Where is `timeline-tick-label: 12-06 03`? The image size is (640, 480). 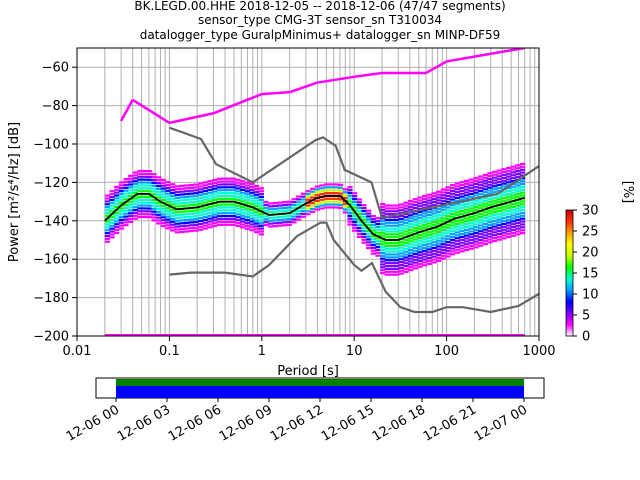 timeline-tick-label: 12-06 03 is located at coordinates (144, 423).